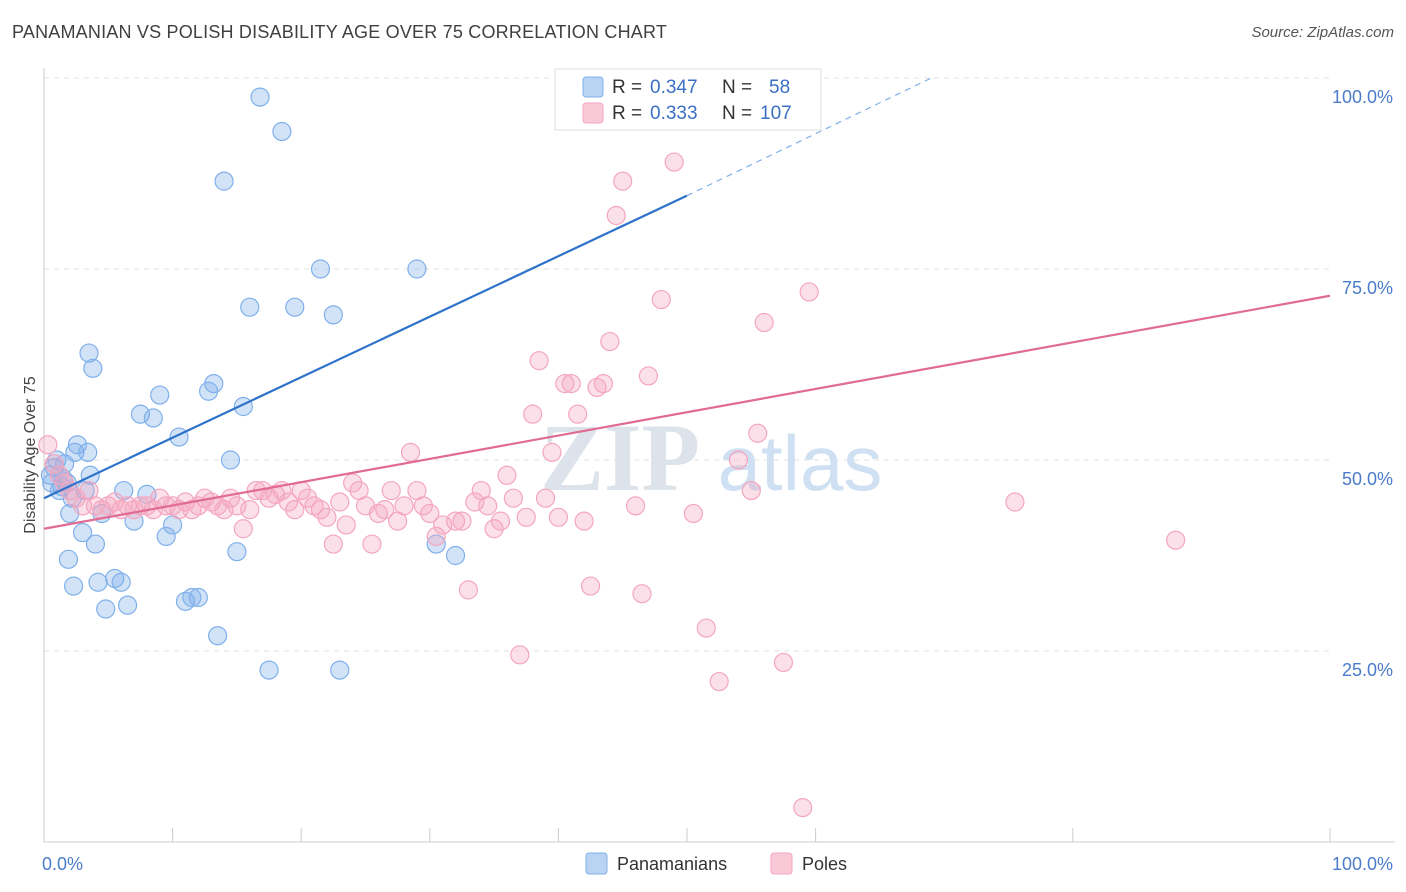 The height and width of the screenshot is (892, 1406). I want to click on y-tick-label: 25.0%, so click(1367, 670).